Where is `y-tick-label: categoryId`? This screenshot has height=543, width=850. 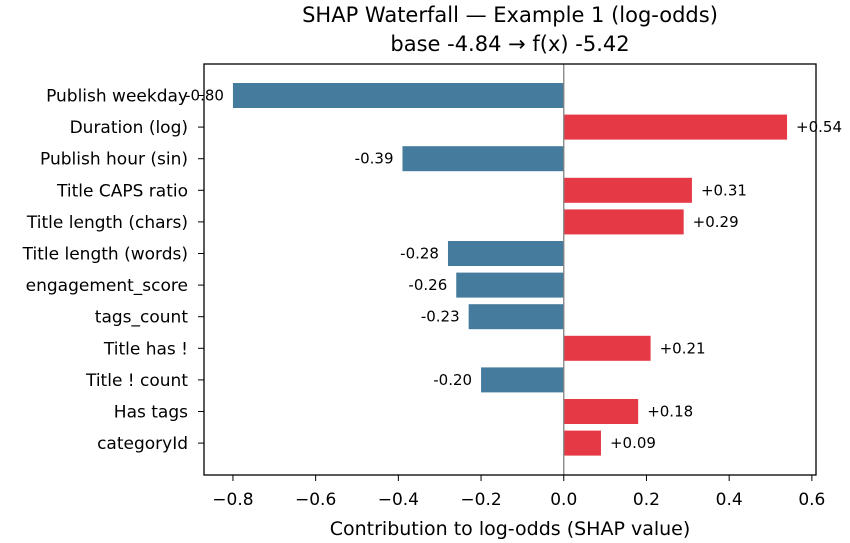
y-tick-label: categoryId is located at coordinates (142, 444).